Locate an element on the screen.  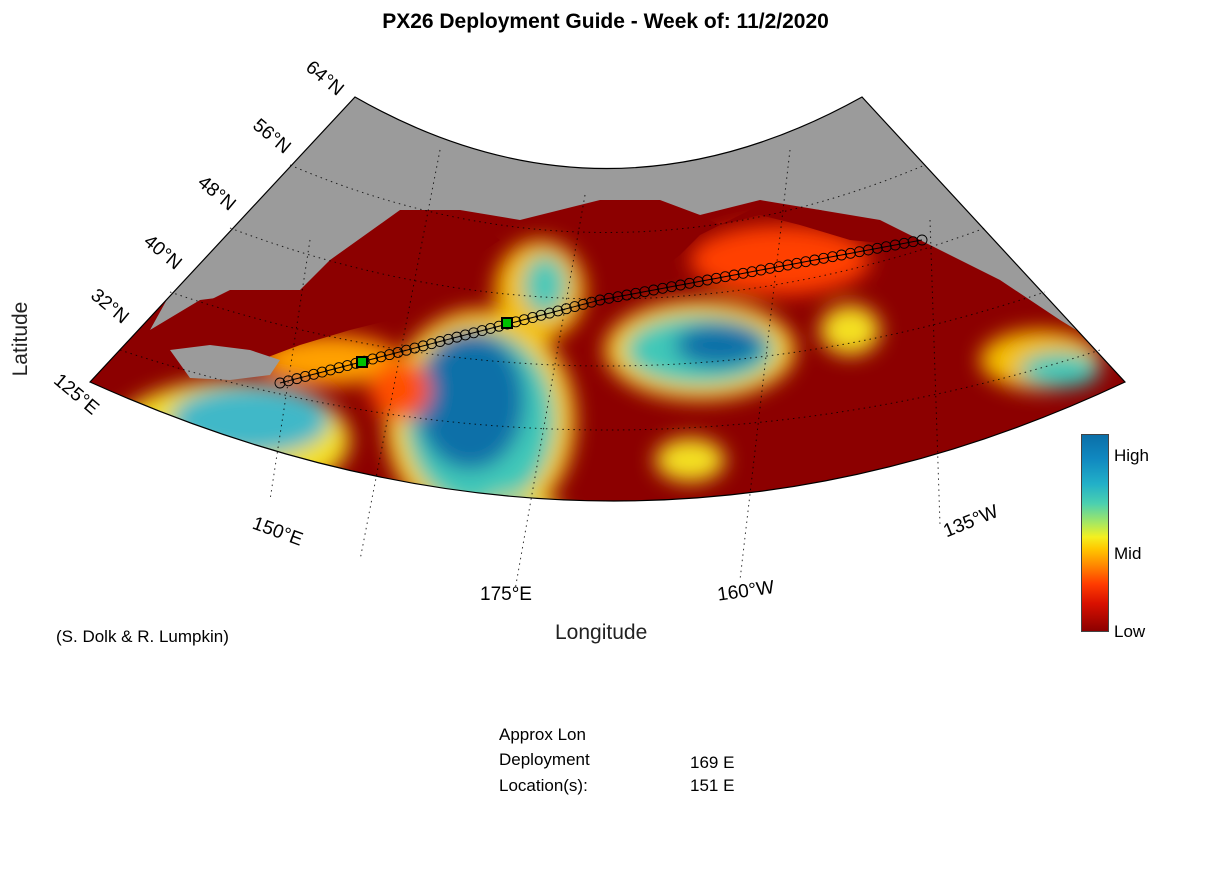
deployment-value-1: 169 E is located at coordinates (712, 762).